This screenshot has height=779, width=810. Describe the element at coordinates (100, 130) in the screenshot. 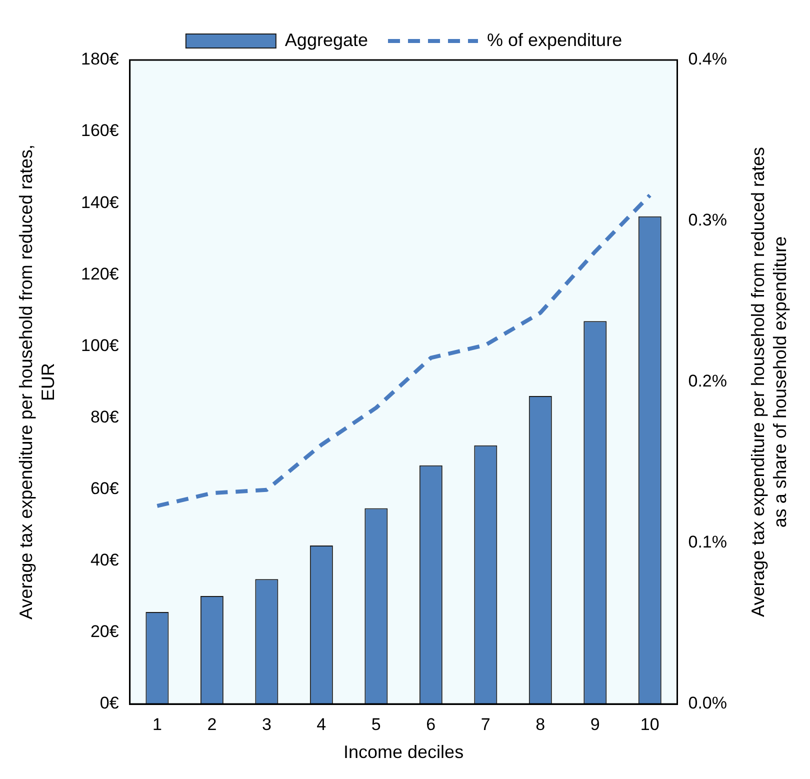

I see `y-tick-label: 160€` at that location.